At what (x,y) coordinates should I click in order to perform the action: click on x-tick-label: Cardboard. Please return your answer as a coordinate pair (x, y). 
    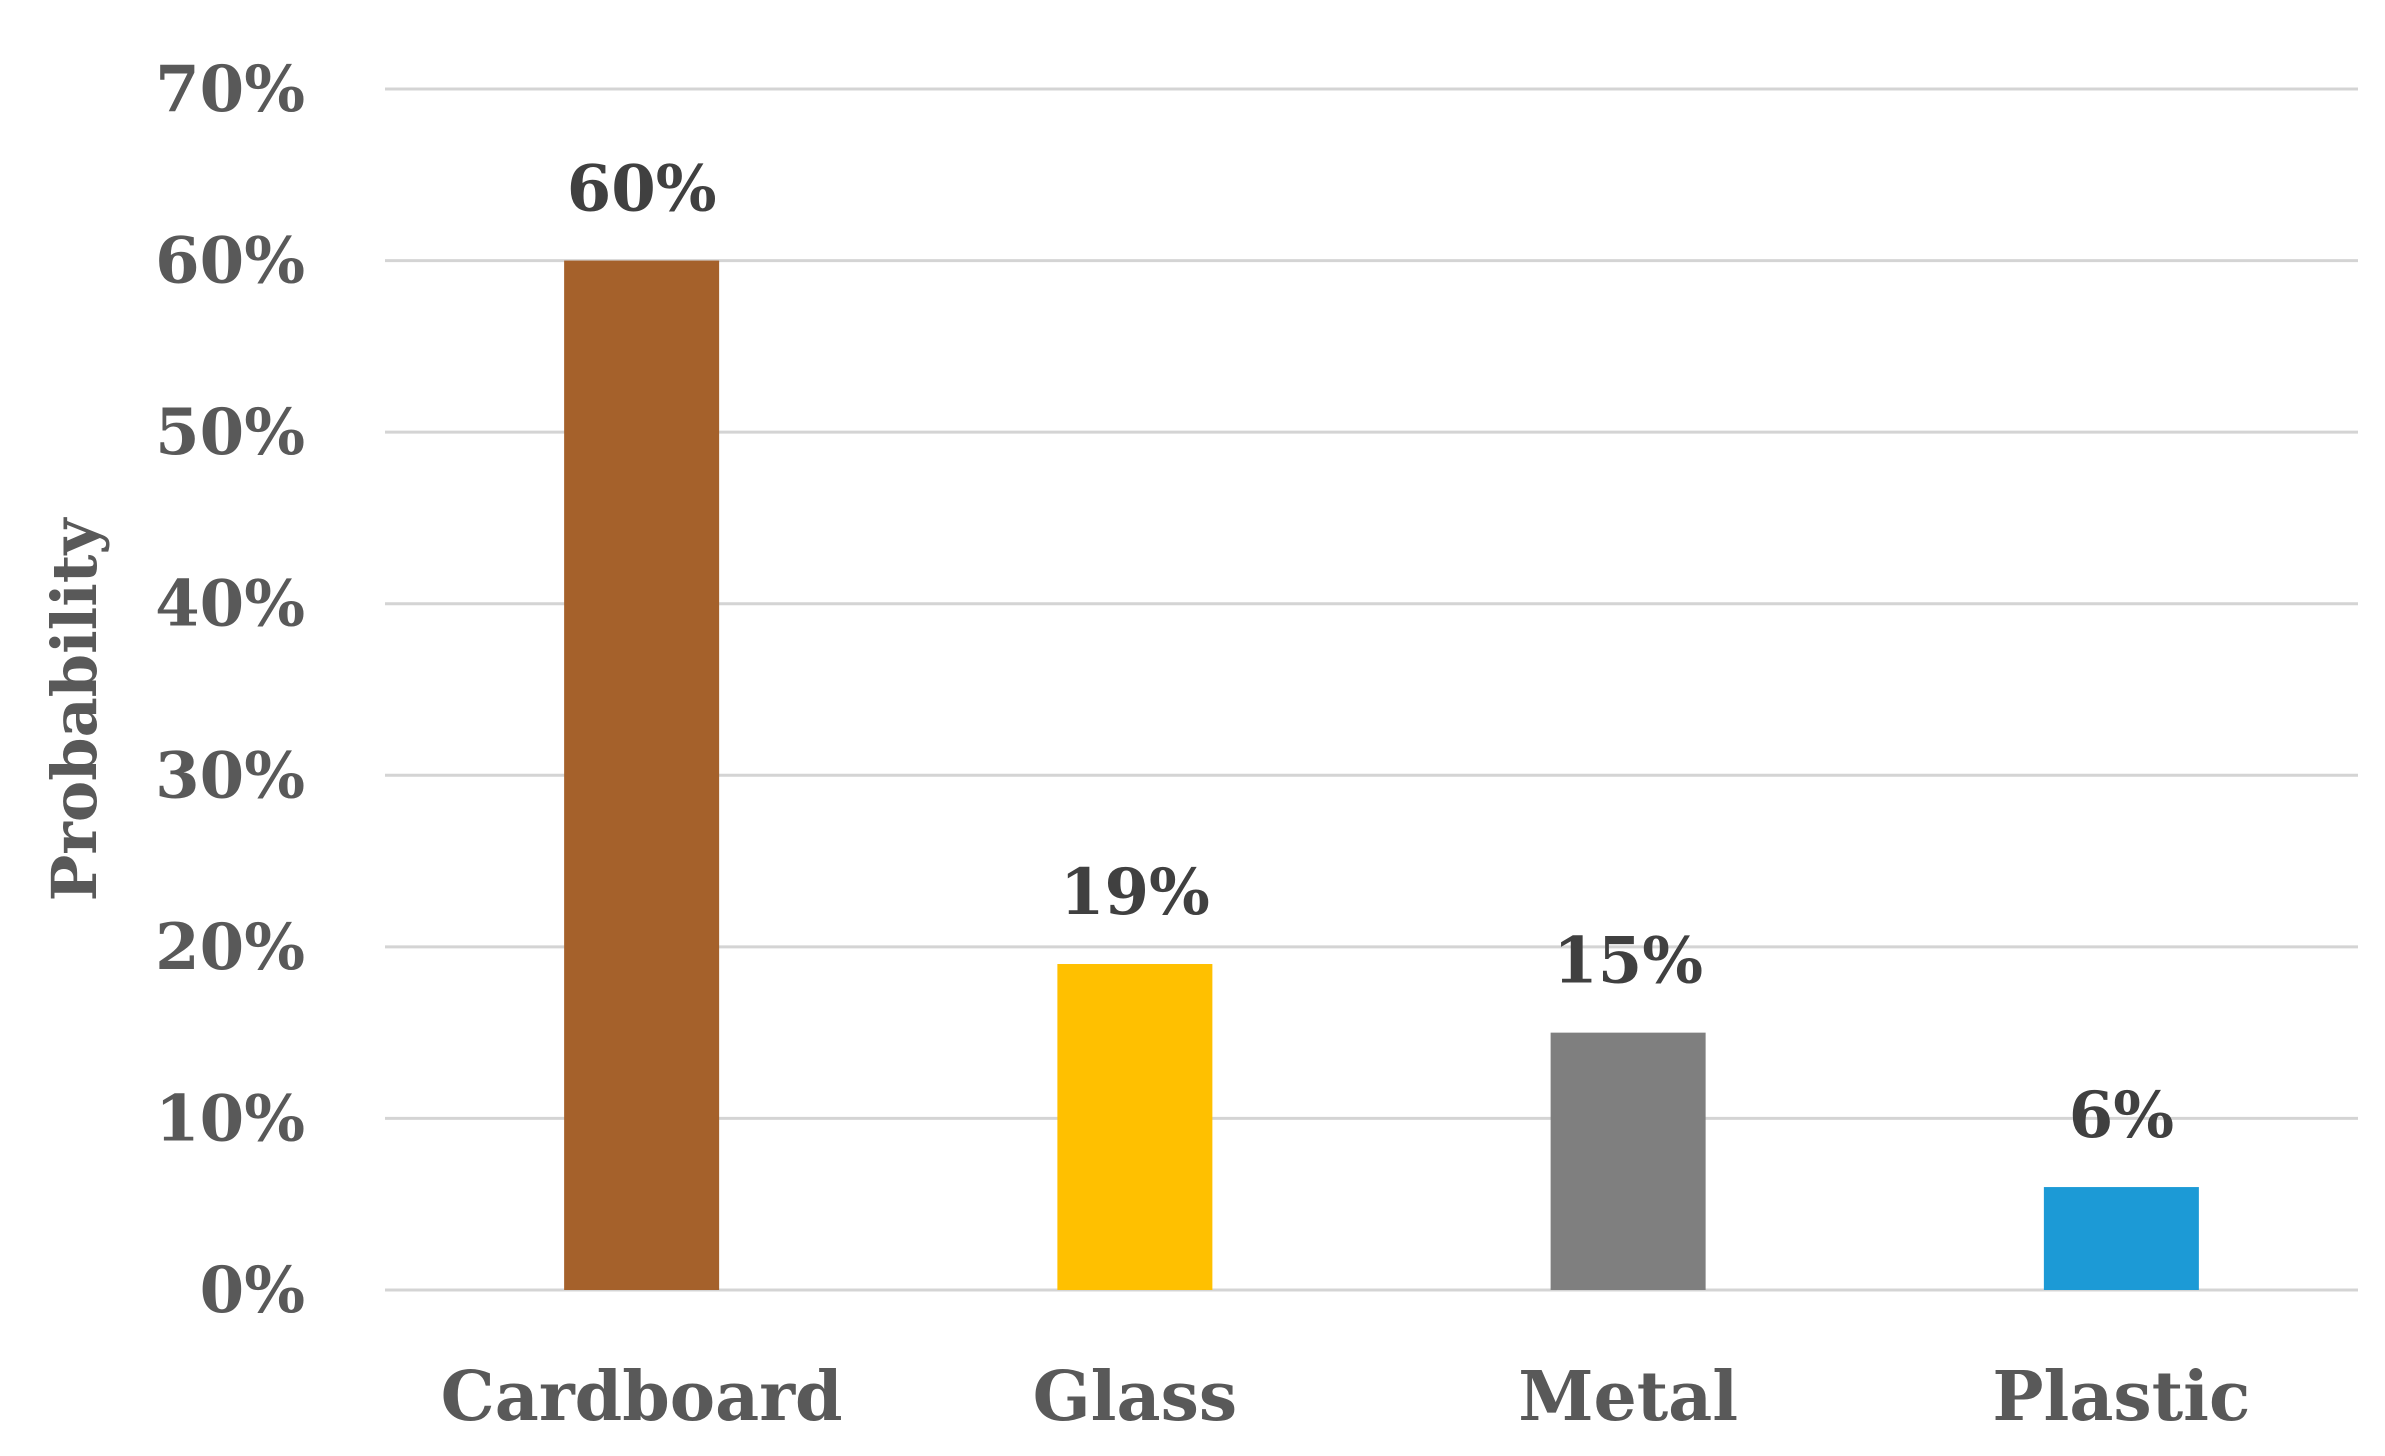
    Looking at the image, I should click on (642, 1397).